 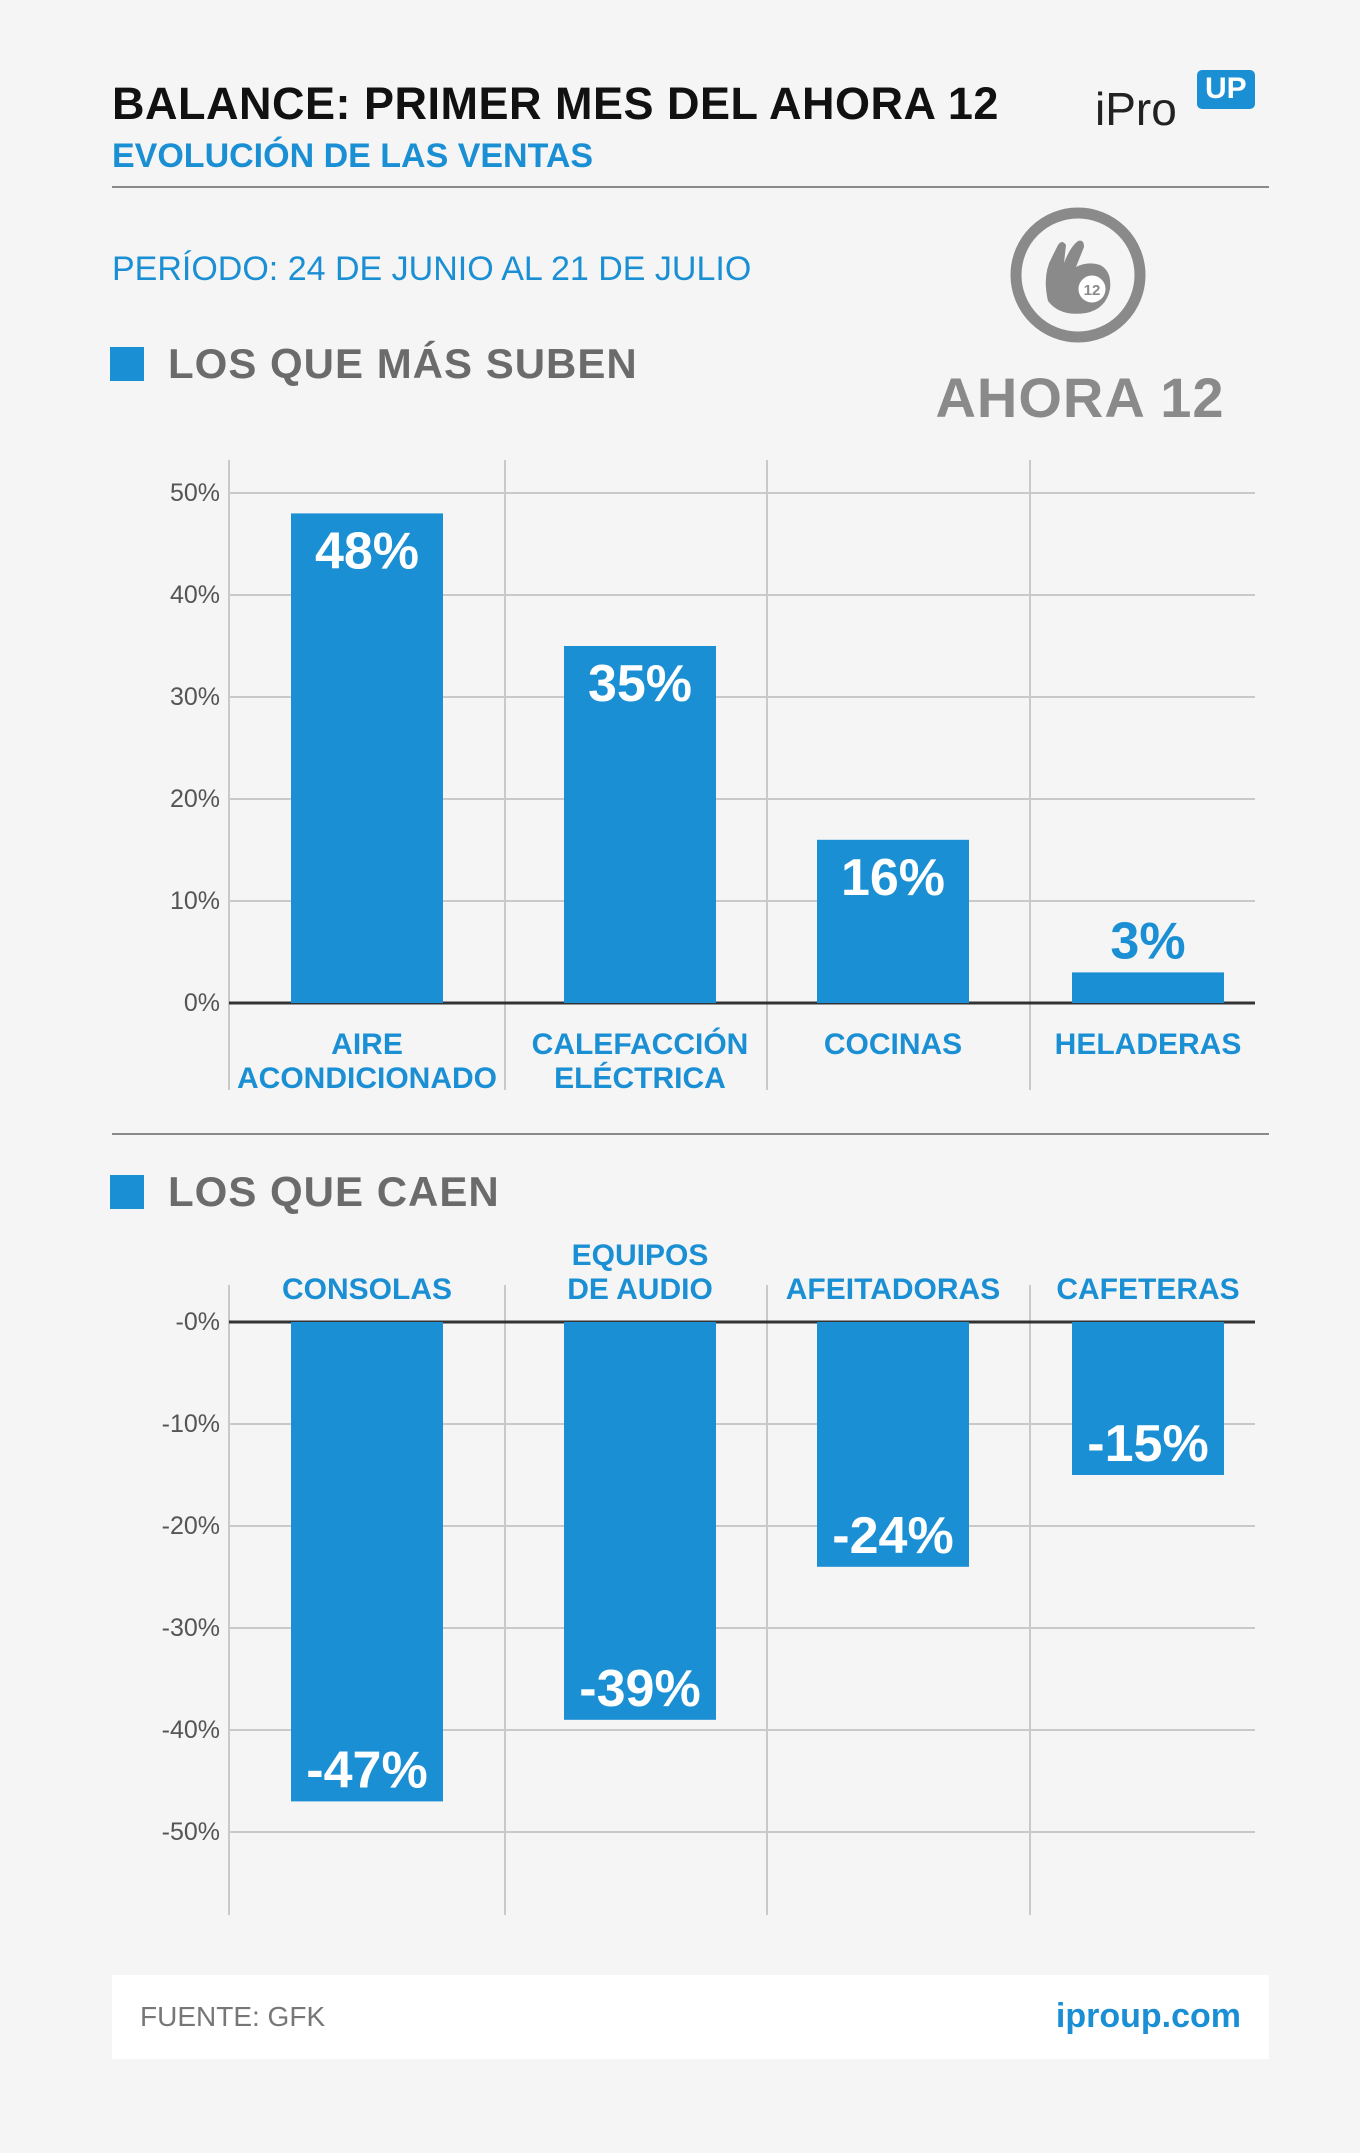 What do you see at coordinates (555, 103) in the screenshot?
I see `page-title: BALANCE: PRIMER MES DEL AHORA 12` at bounding box center [555, 103].